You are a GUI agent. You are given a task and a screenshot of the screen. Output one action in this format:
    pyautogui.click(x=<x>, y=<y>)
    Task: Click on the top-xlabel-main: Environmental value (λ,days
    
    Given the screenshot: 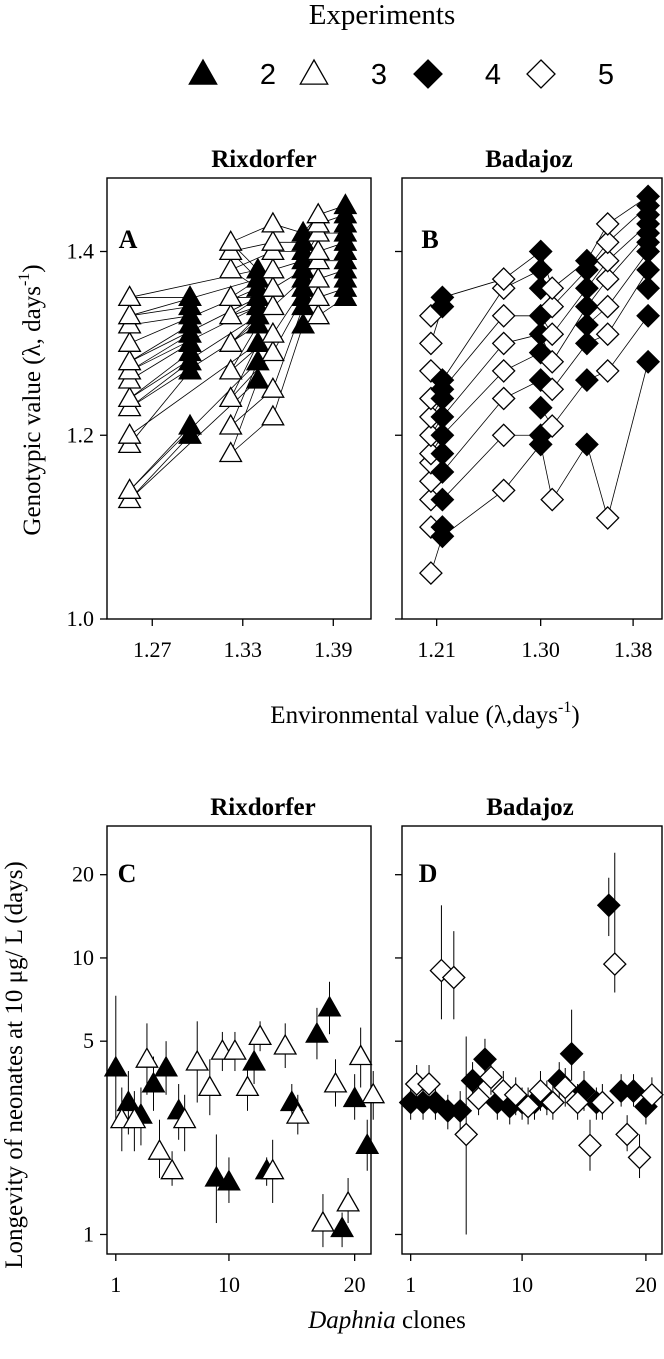 What is the action you would take?
    pyautogui.click(x=414, y=715)
    